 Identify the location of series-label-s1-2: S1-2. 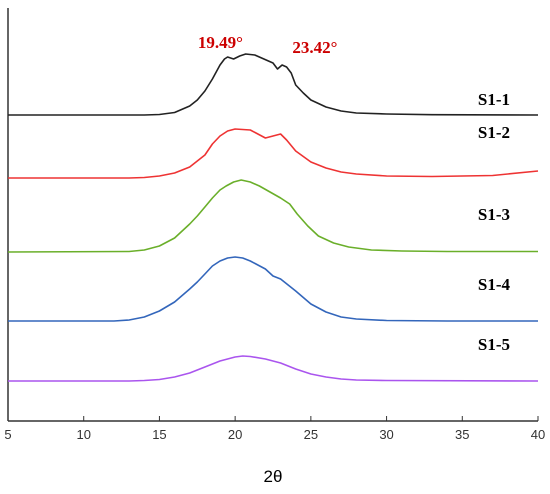
(494, 132).